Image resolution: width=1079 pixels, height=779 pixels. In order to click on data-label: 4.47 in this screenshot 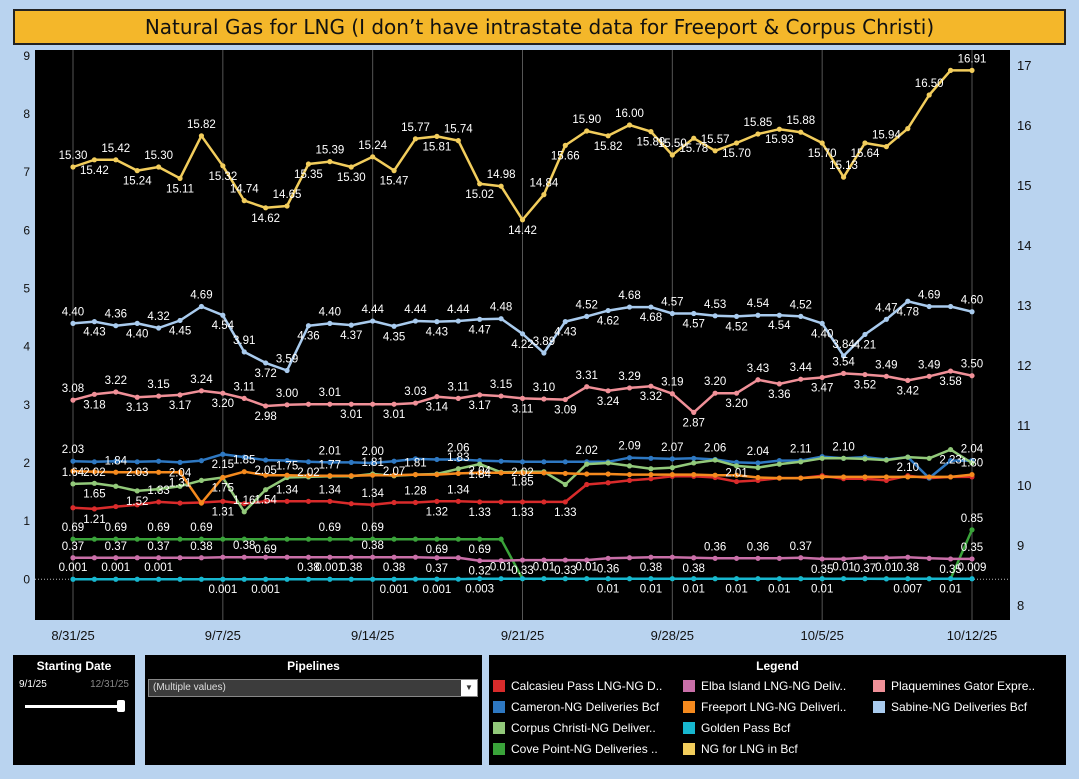, I will do `click(479, 330)`.